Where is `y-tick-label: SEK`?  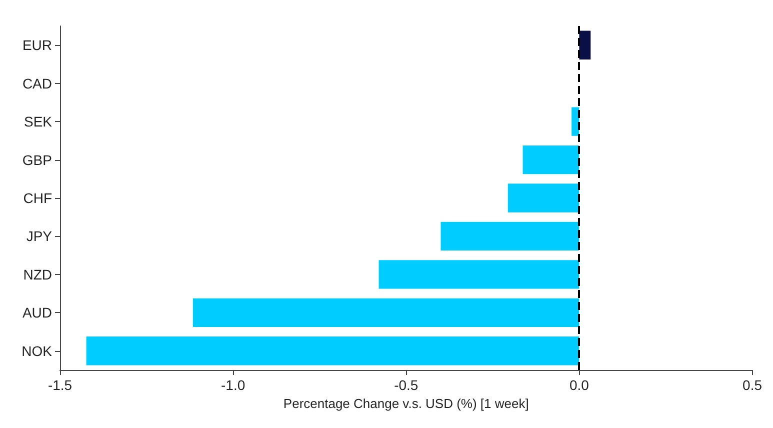 y-tick-label: SEK is located at coordinates (38, 122).